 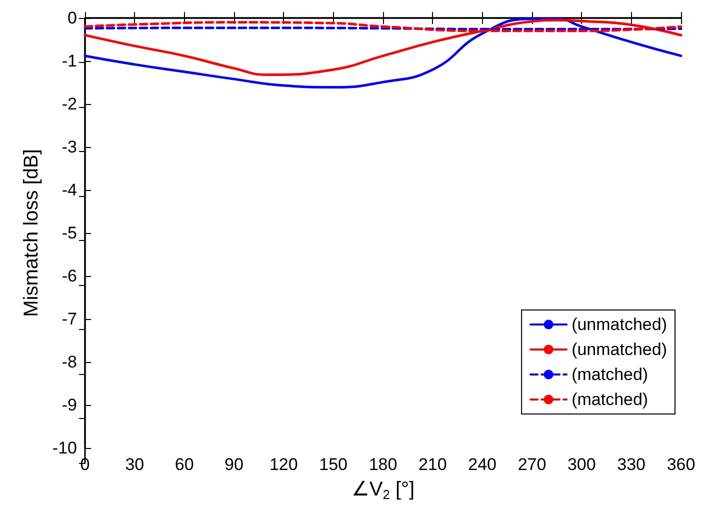 What do you see at coordinates (72, 18) in the screenshot?
I see `y-tick-label: 0` at bounding box center [72, 18].